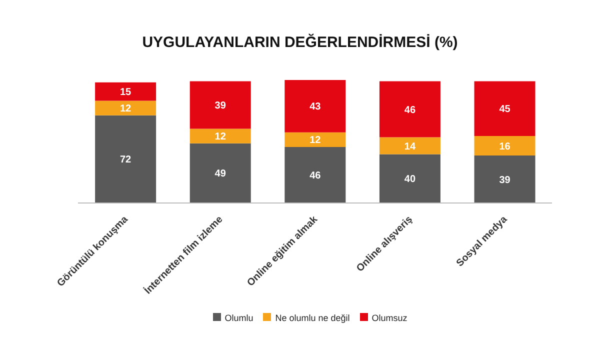 Image resolution: width=600 pixels, height=338 pixels. What do you see at coordinates (390, 318) in the screenshot?
I see `legend-label: Olumsuz` at bounding box center [390, 318].